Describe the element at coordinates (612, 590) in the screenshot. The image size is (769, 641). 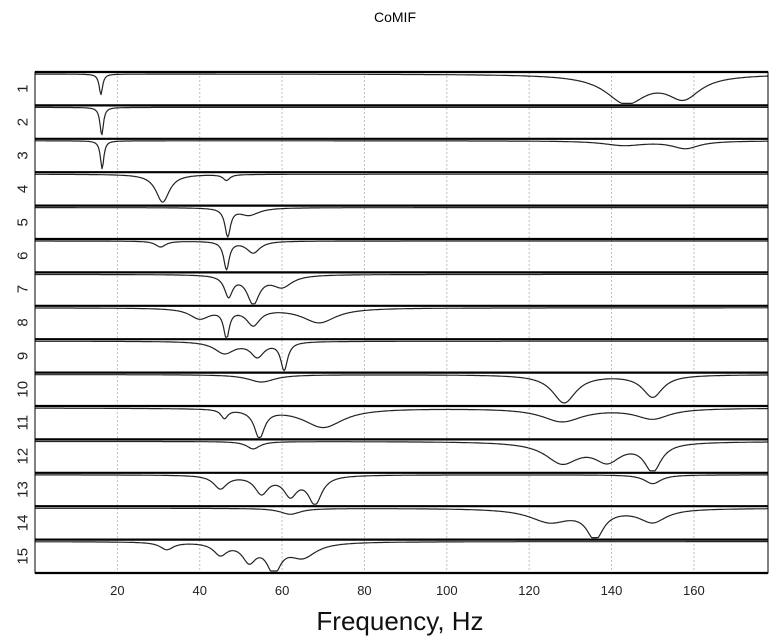
I see `x-tick-label: 140` at that location.